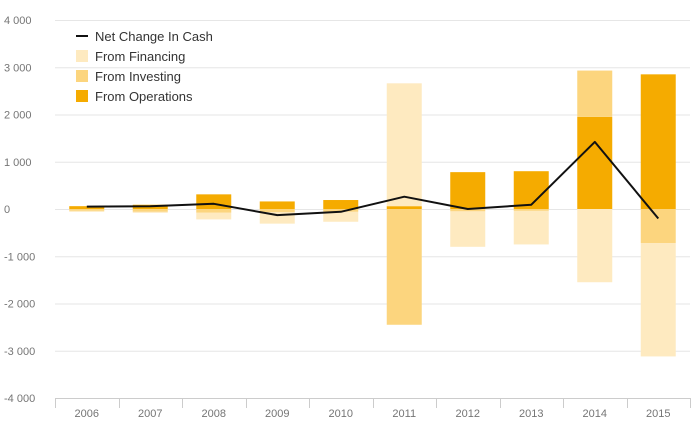 This screenshot has width=700, height=433. I want to click on x-tick-label: 2012, so click(468, 414).